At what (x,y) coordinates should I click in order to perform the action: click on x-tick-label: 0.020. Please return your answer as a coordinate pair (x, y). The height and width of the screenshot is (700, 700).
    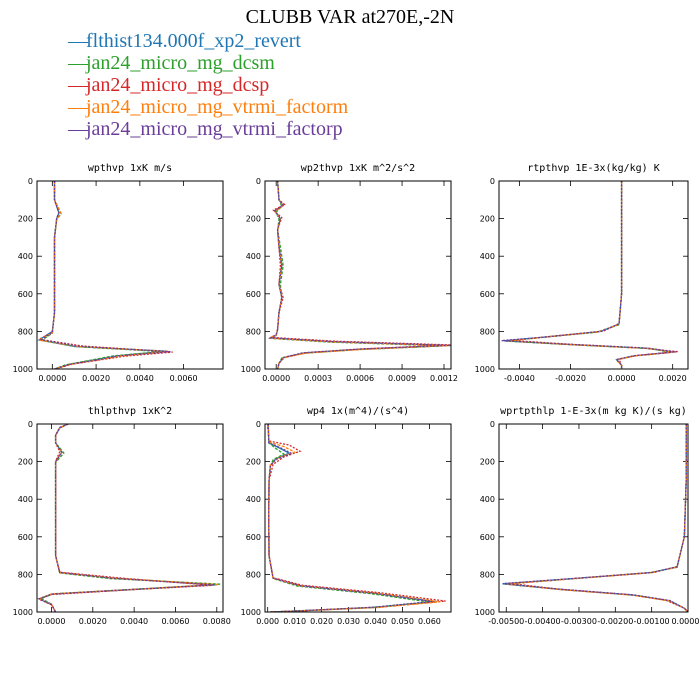
    Looking at the image, I should click on (321, 621).